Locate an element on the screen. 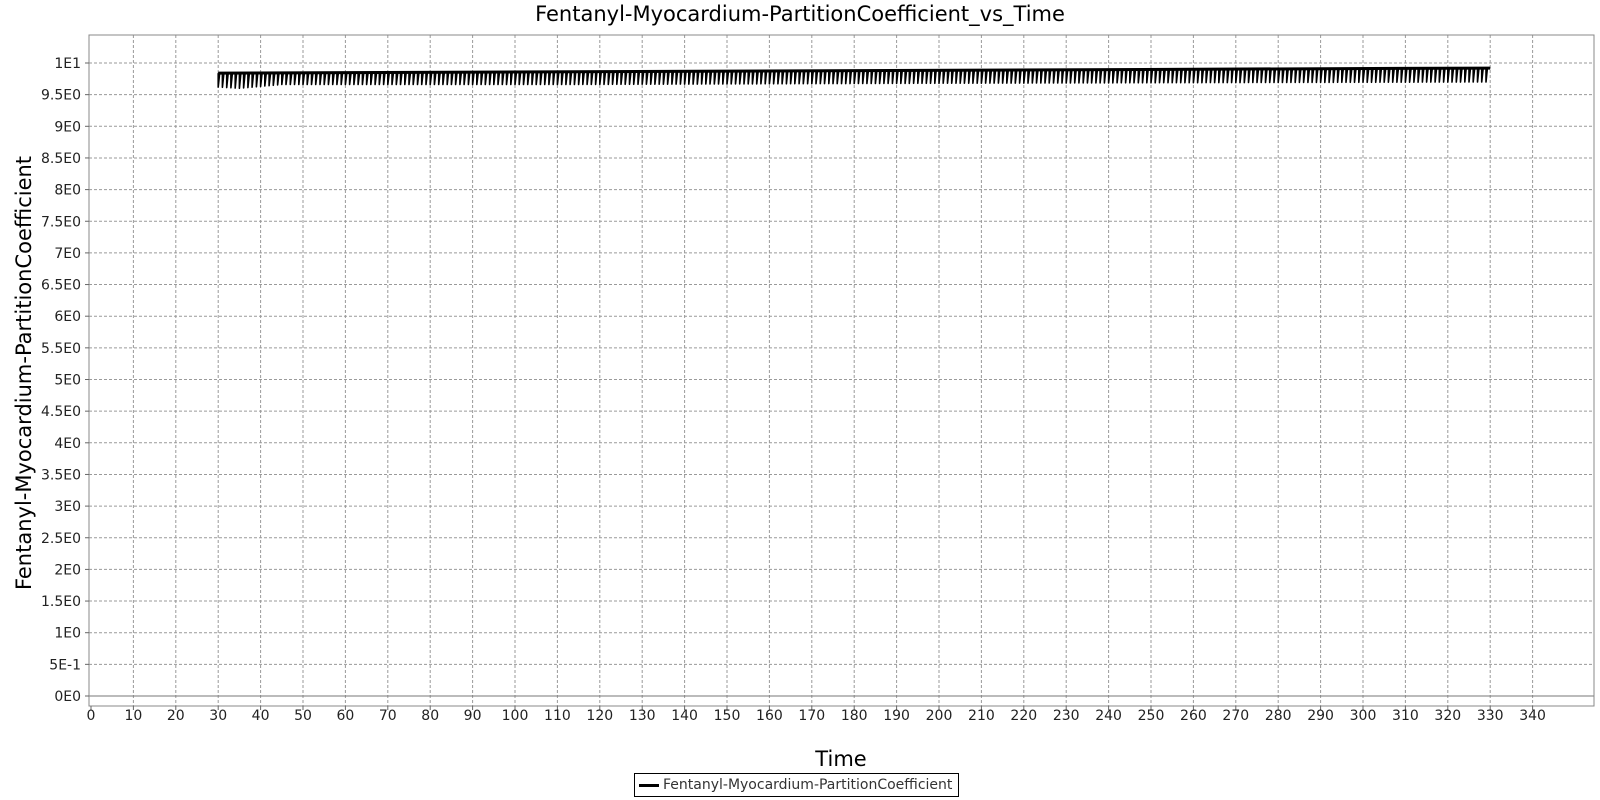  x-tick-label: 150 is located at coordinates (727, 716).